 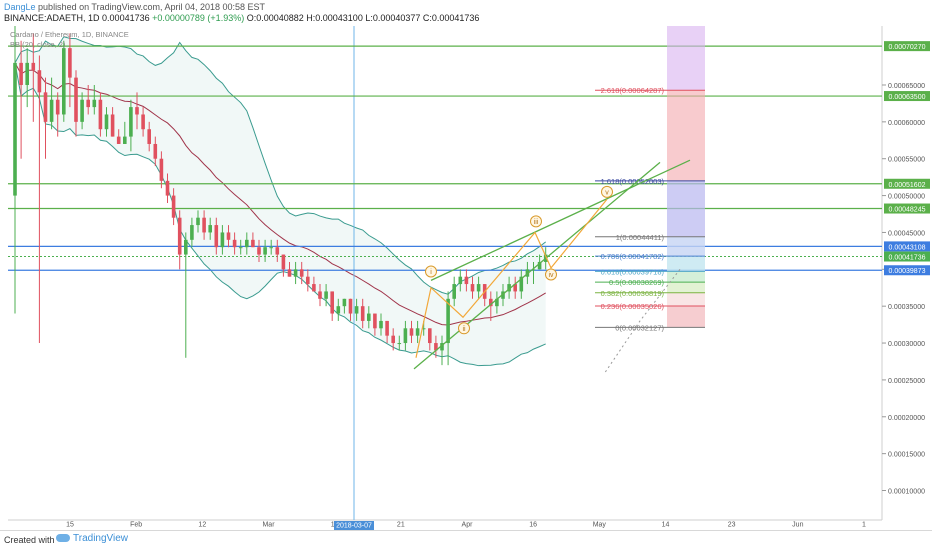 What do you see at coordinates (136, 525) in the screenshot?
I see `x-tick-label: Feb` at bounding box center [136, 525].